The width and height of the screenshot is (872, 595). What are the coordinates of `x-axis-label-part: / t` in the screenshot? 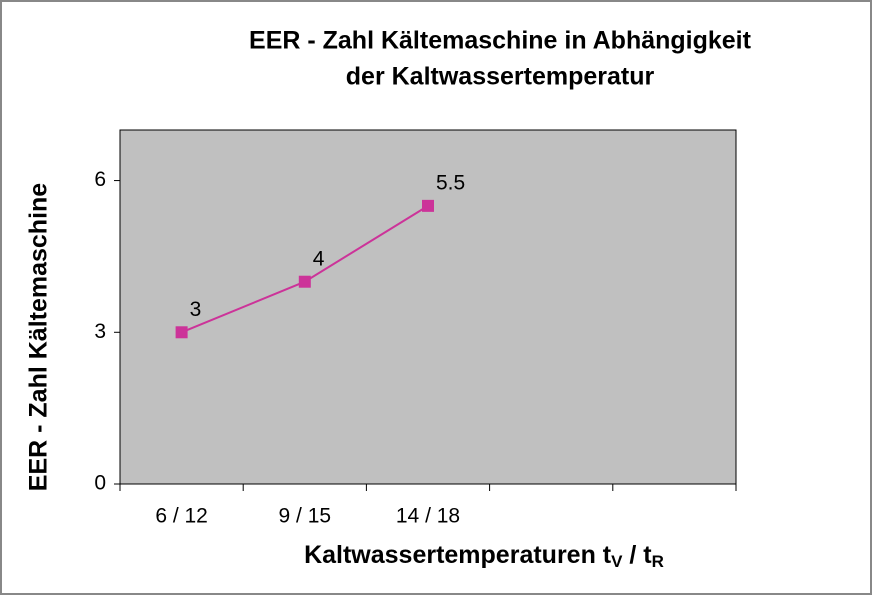 It's located at (637, 555).